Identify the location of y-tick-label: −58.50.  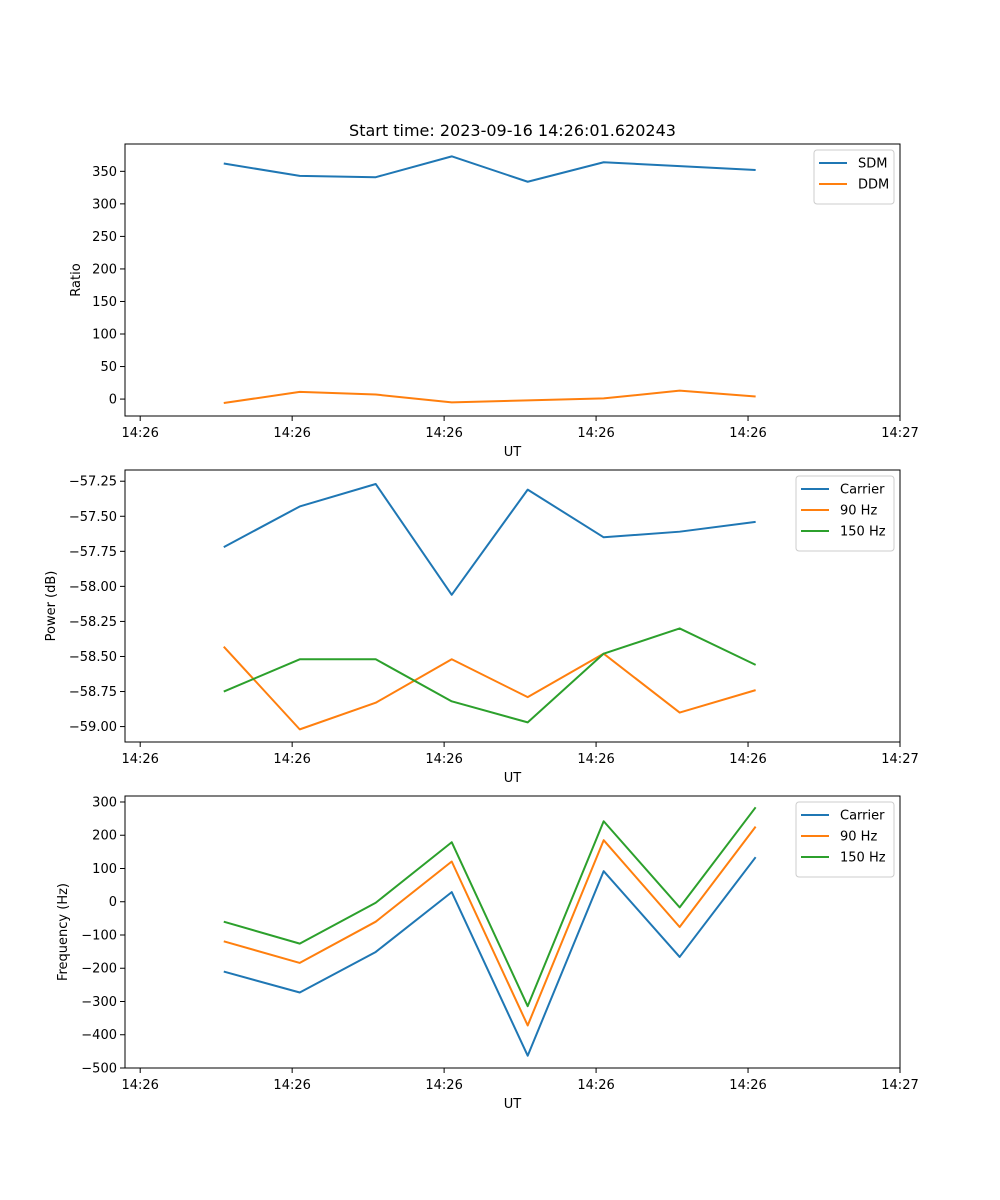
(93, 657).